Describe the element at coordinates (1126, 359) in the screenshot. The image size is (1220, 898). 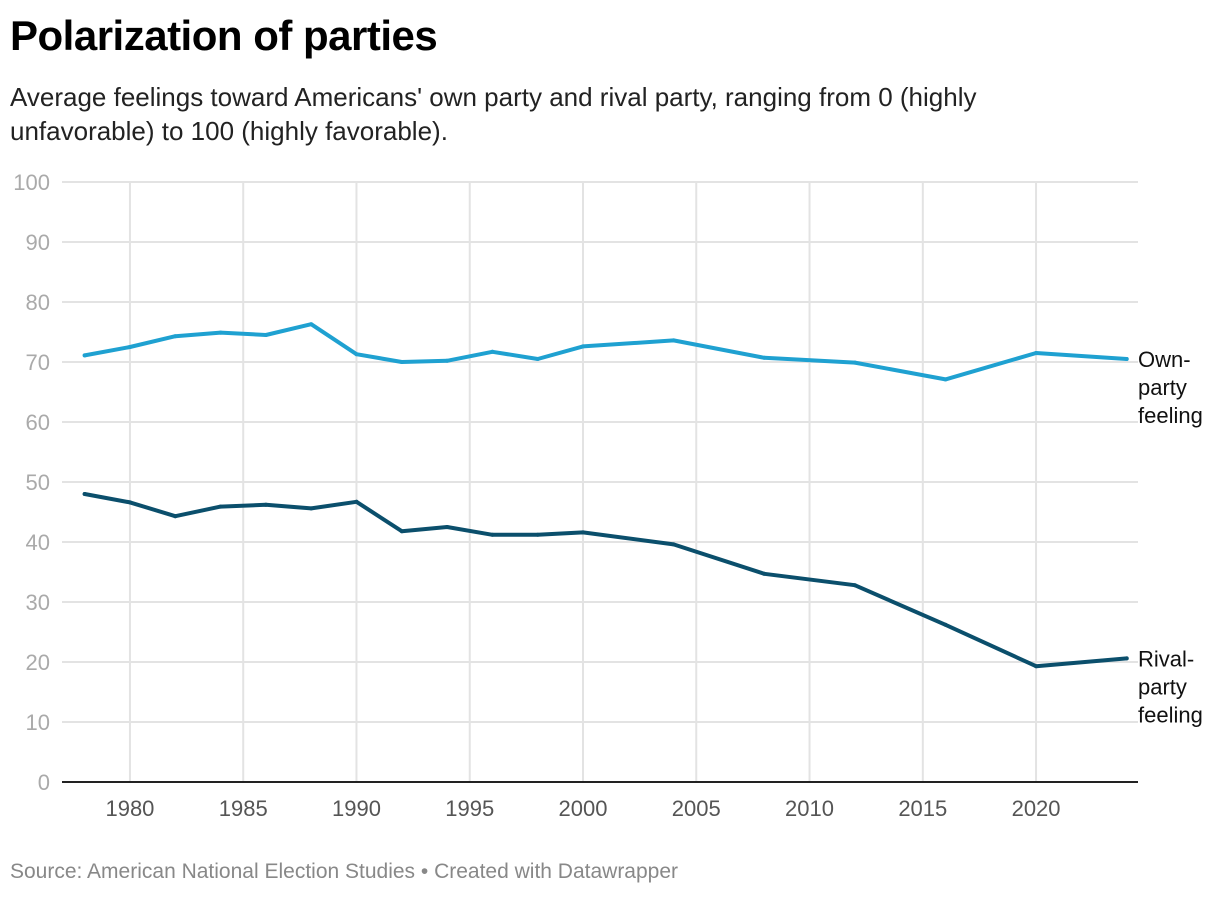
I see `own-party-feeling-point-2024` at that location.